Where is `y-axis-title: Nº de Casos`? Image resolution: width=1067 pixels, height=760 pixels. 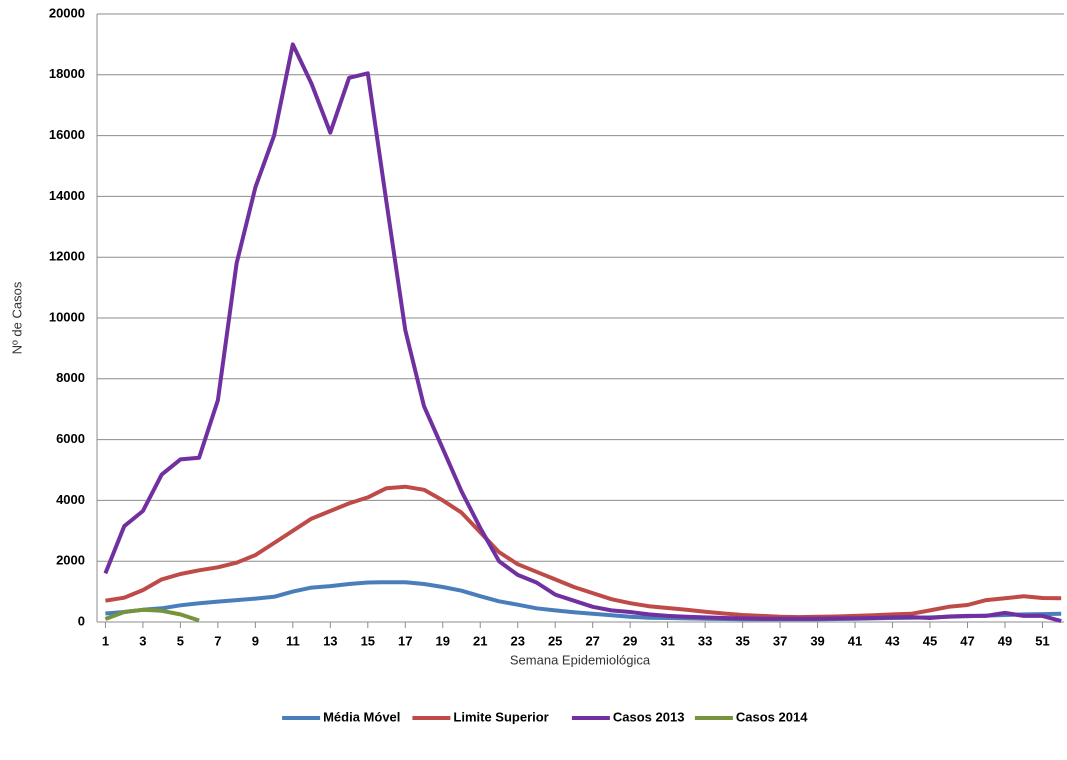
y-axis-title: Nº de Casos is located at coordinates (16, 317).